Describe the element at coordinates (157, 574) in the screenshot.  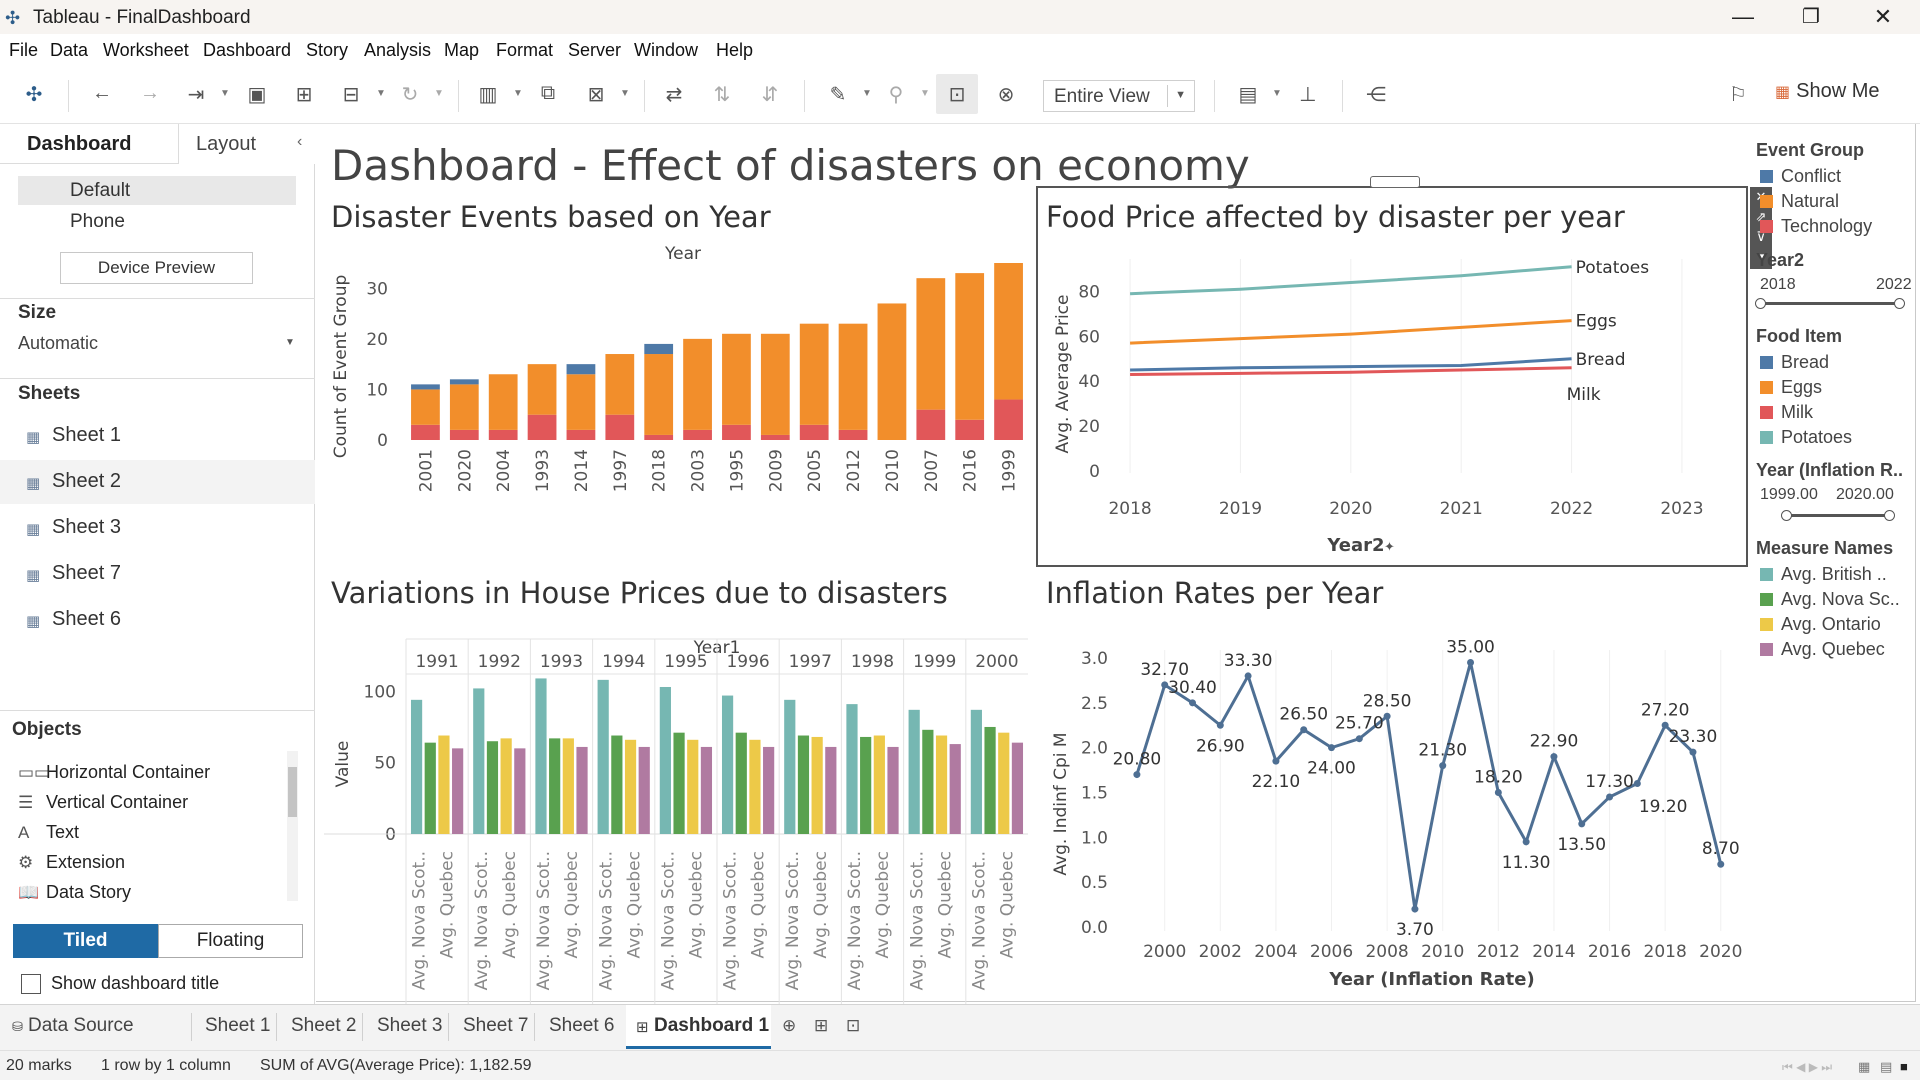
I see `sheet-item: ▦ Sheet 7` at that location.